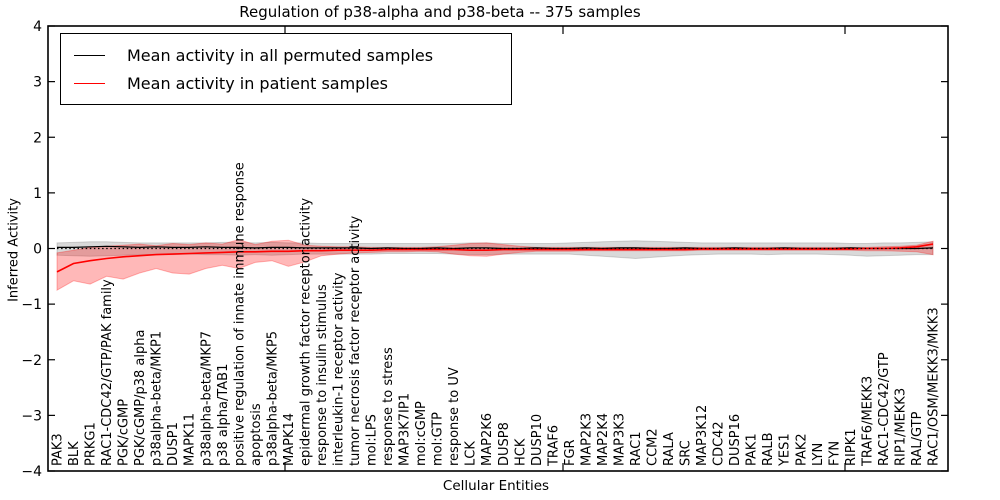 This screenshot has width=1000, height=500. What do you see at coordinates (257, 83) in the screenshot?
I see `legend-label-patient: Mean activity in patient samples` at bounding box center [257, 83].